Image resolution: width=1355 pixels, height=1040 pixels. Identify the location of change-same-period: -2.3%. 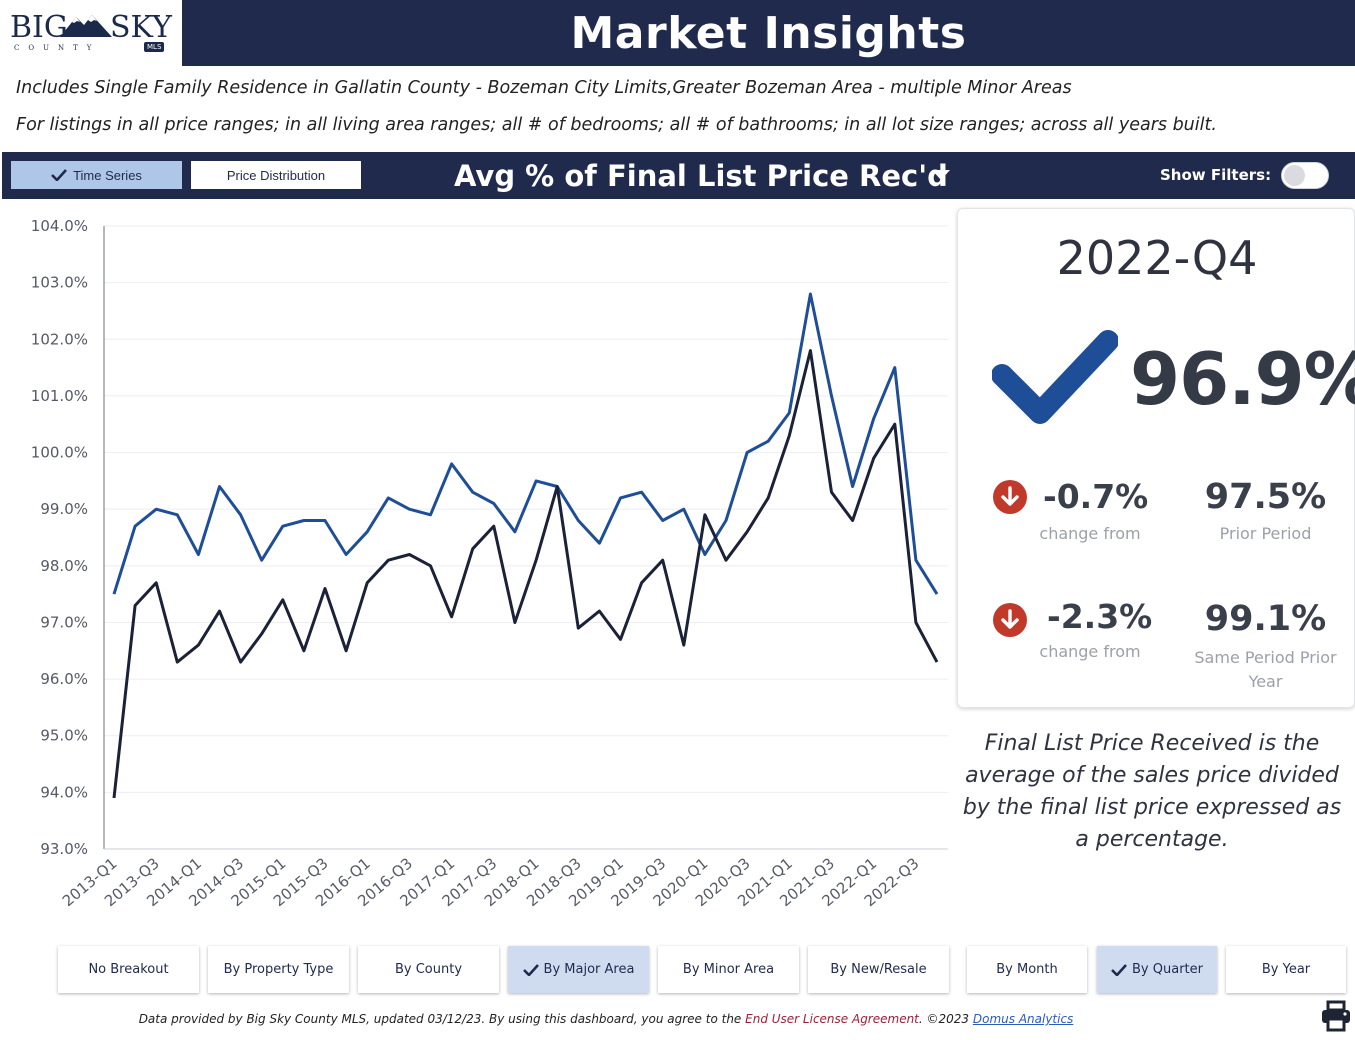
(1100, 616).